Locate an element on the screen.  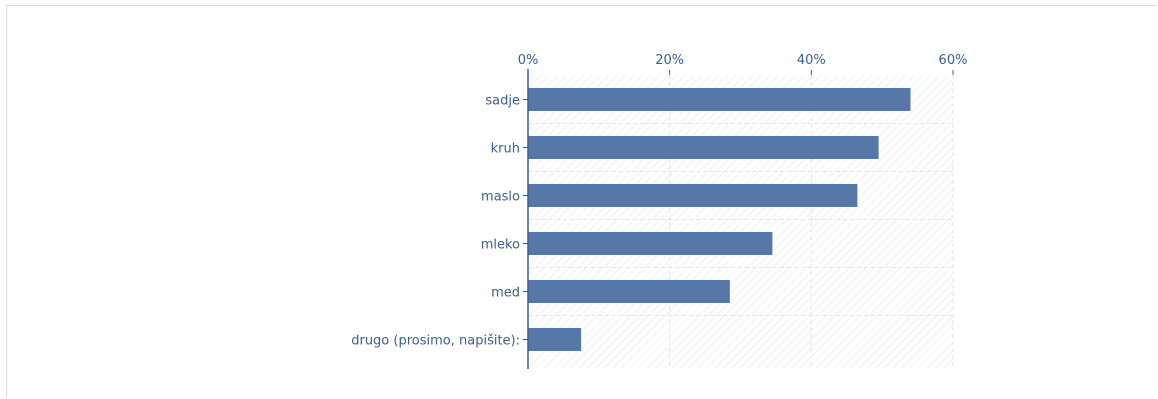
category-label: maslo is located at coordinates (500, 197).